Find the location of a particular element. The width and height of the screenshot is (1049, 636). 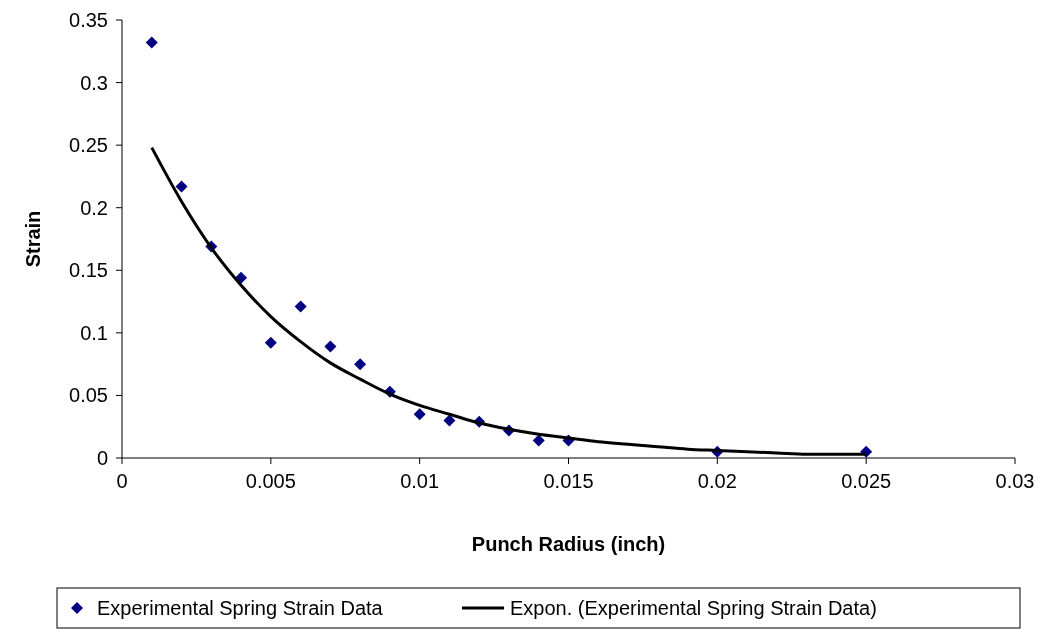

legend-label: Experimental Spring Strain Data is located at coordinates (240, 608).